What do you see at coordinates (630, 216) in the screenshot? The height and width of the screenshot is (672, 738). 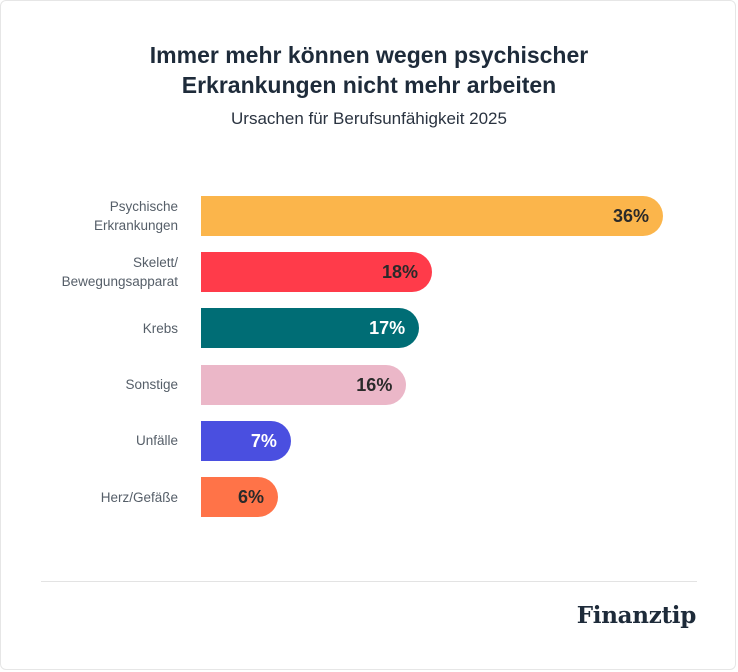 I see `bar-value-label: 36%` at bounding box center [630, 216].